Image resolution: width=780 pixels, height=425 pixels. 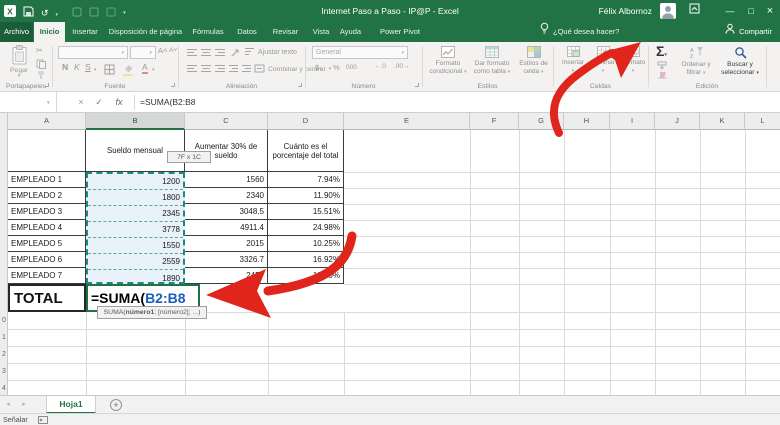 What do you see at coordinates (770, 11) in the screenshot?
I see `close-button: ×` at bounding box center [770, 11].